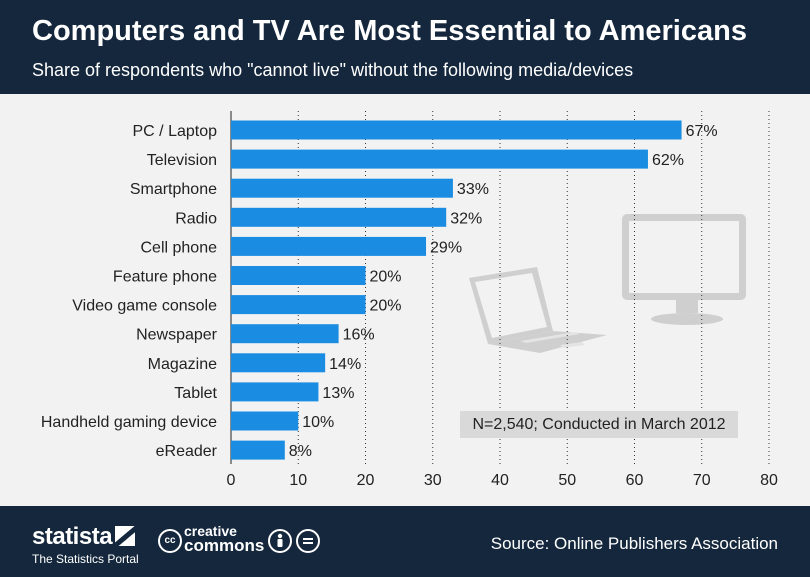 The height and width of the screenshot is (577, 810). What do you see at coordinates (366, 480) in the screenshot?
I see `x-tick-label: 20` at bounding box center [366, 480].